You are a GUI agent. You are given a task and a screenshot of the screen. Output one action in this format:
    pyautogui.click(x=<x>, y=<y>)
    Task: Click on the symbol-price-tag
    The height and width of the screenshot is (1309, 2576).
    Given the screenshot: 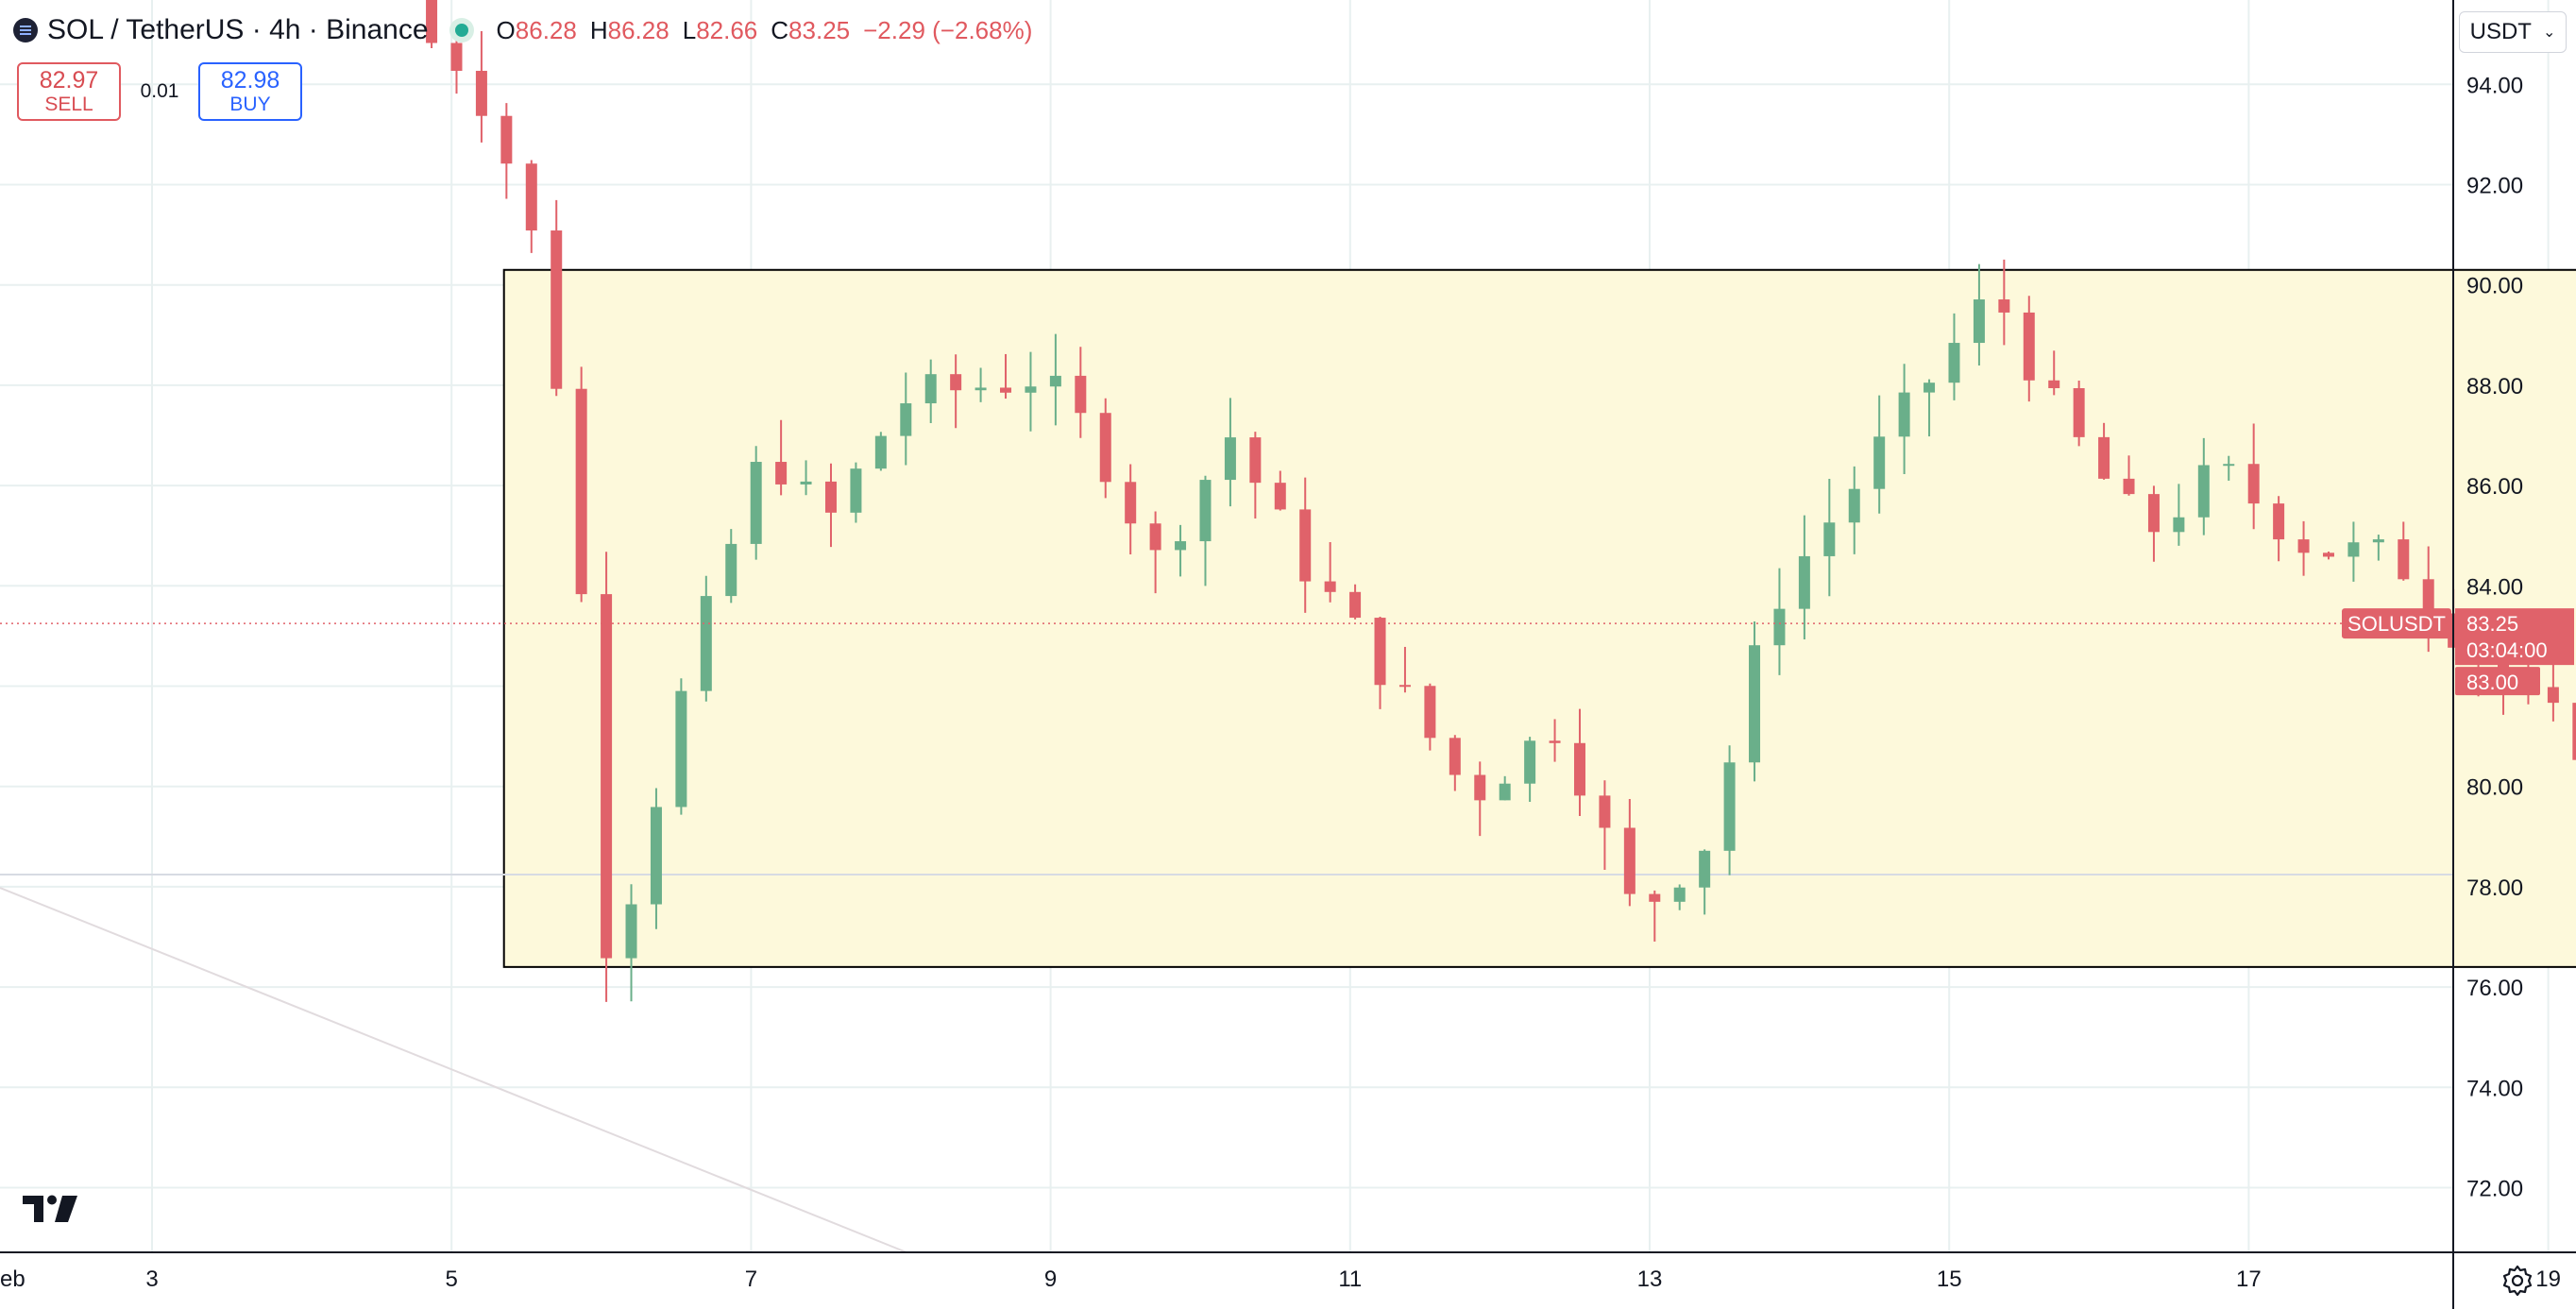 What is the action you would take?
    pyautogui.click(x=2396, y=623)
    